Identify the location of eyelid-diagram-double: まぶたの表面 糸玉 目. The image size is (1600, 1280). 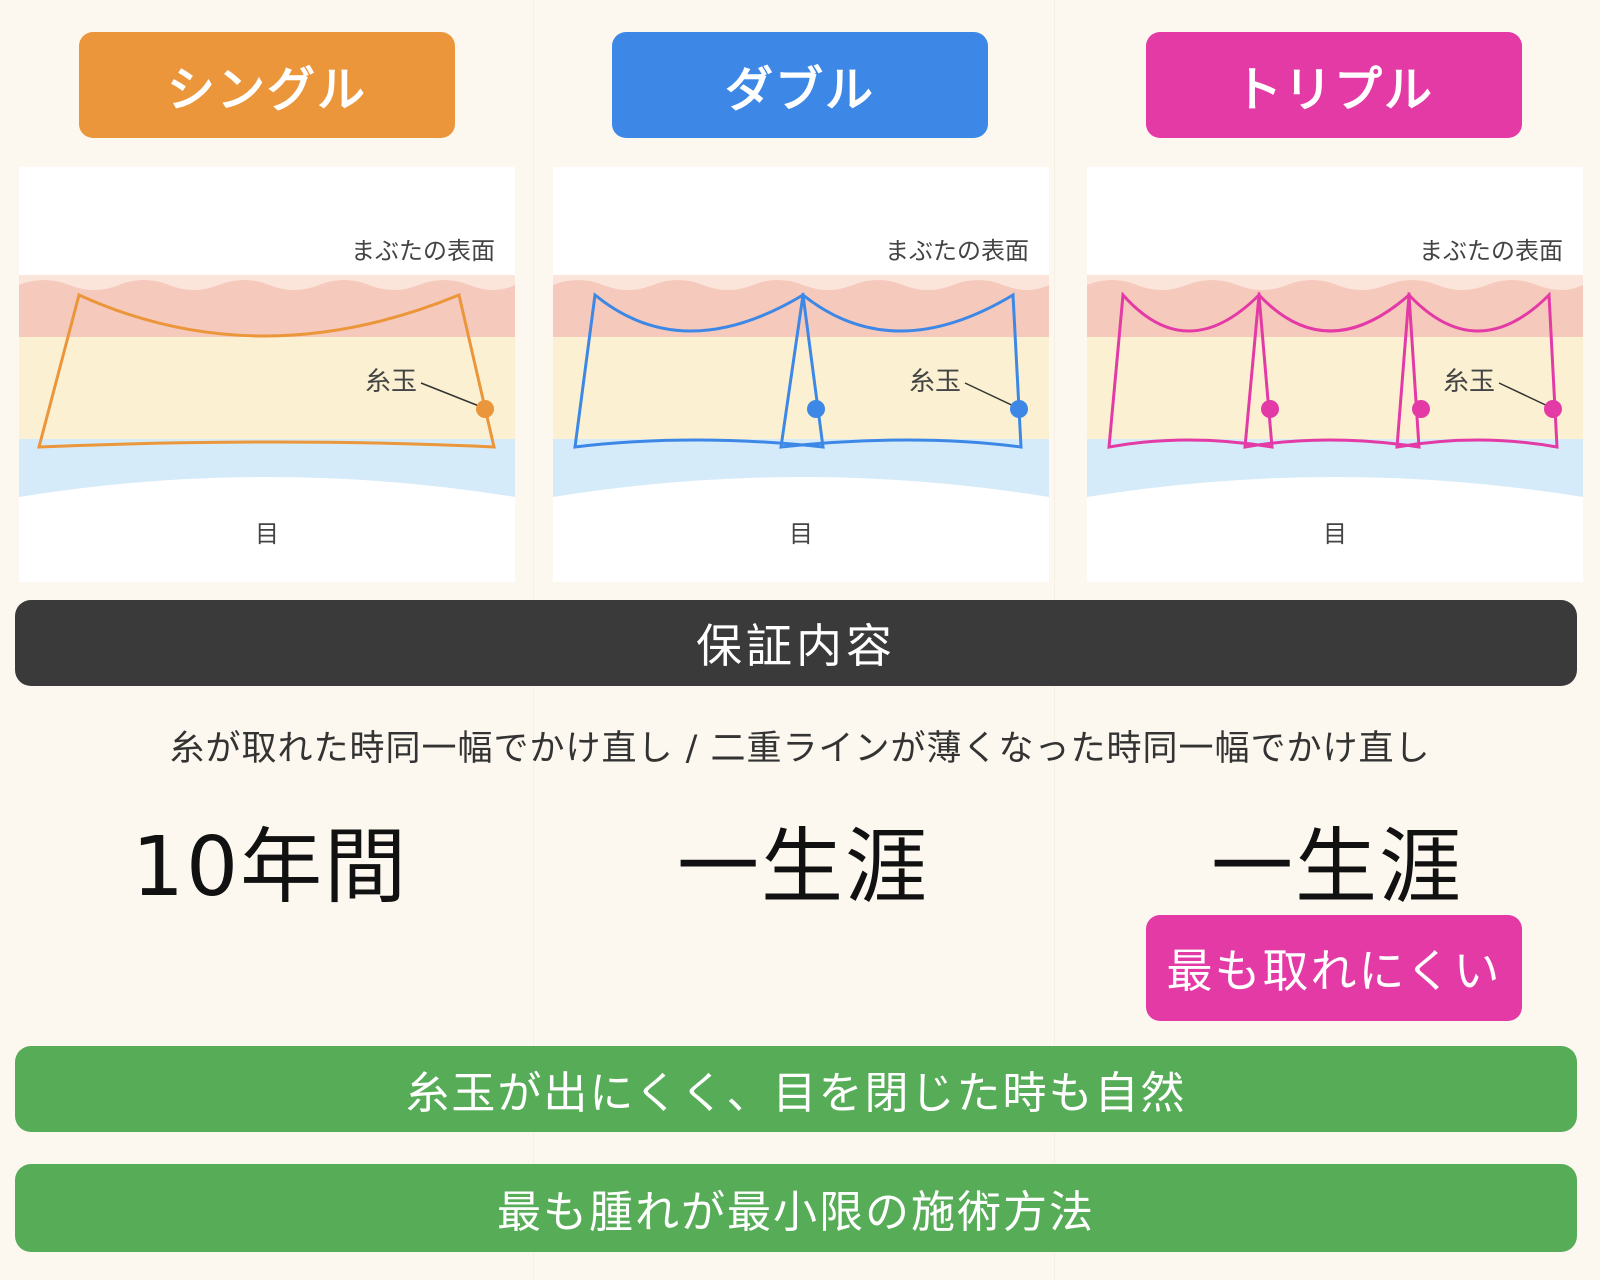
(801, 374).